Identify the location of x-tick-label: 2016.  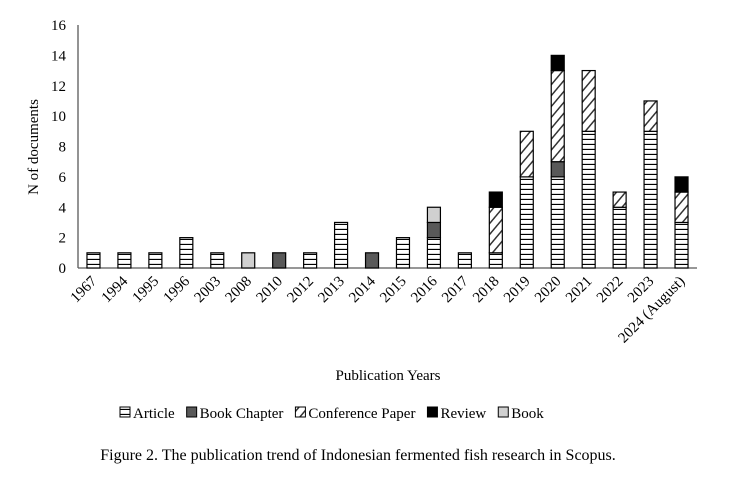
(424, 289).